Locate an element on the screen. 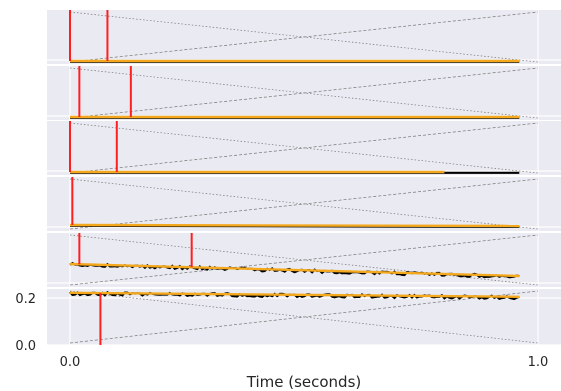 The height and width of the screenshot is (391, 561). trace-line is located at coordinates (294, 270).